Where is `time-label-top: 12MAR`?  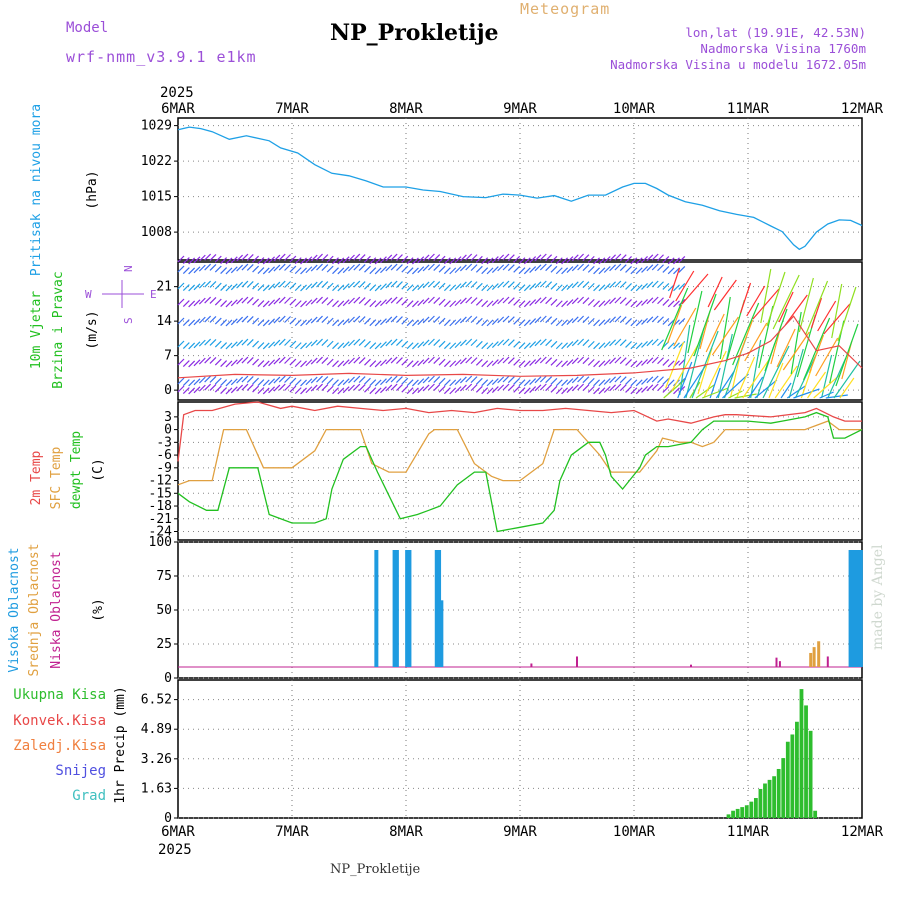 time-label-top: 12MAR is located at coordinates (862, 109).